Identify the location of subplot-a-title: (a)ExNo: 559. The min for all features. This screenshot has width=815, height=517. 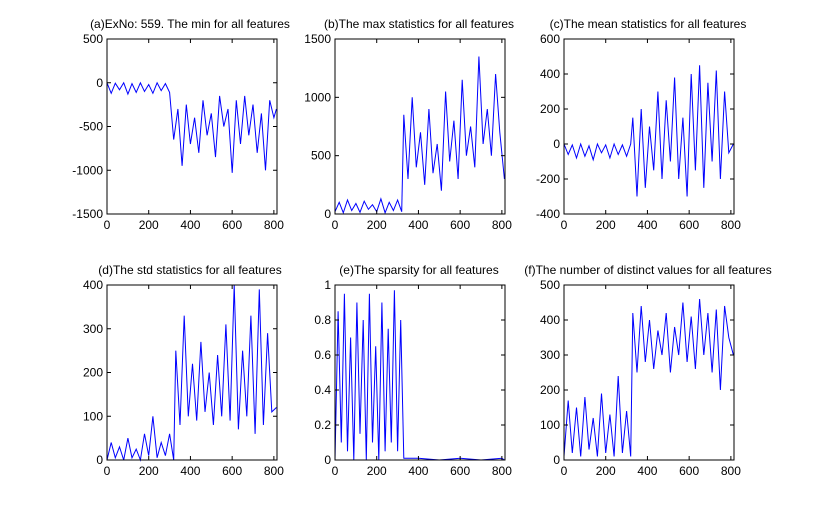
(190, 24).